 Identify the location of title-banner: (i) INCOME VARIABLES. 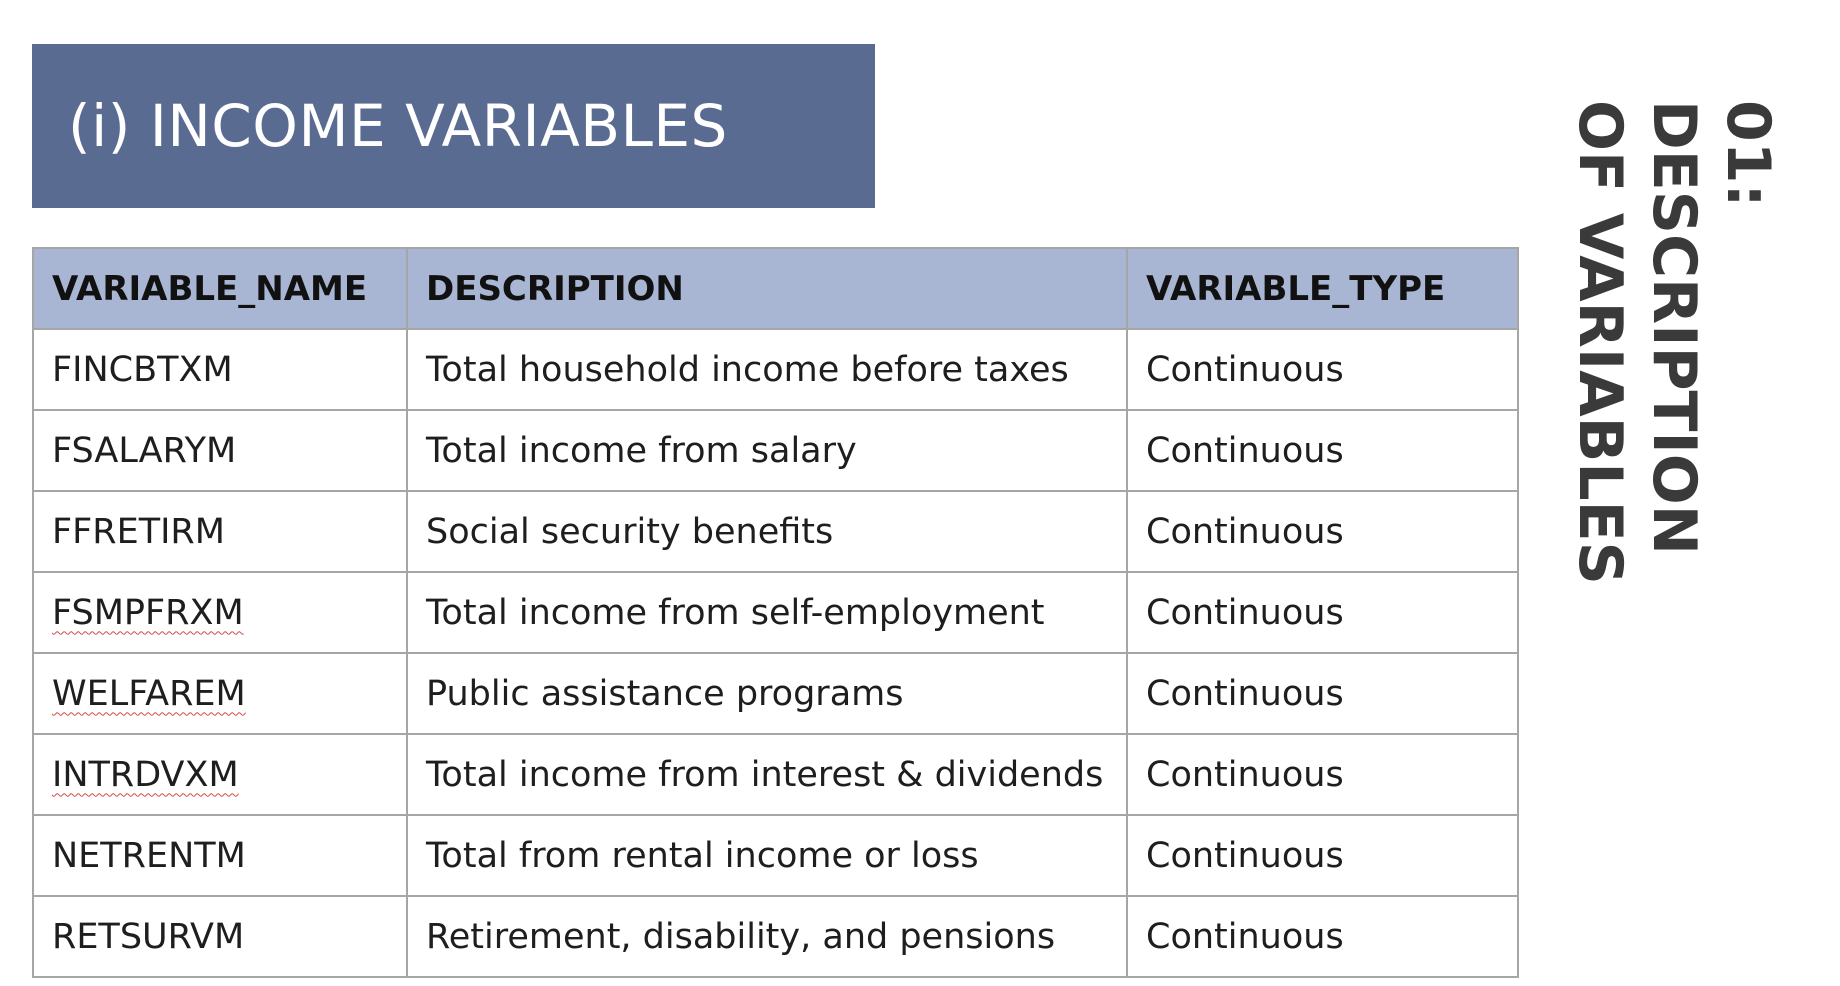
(453, 126).